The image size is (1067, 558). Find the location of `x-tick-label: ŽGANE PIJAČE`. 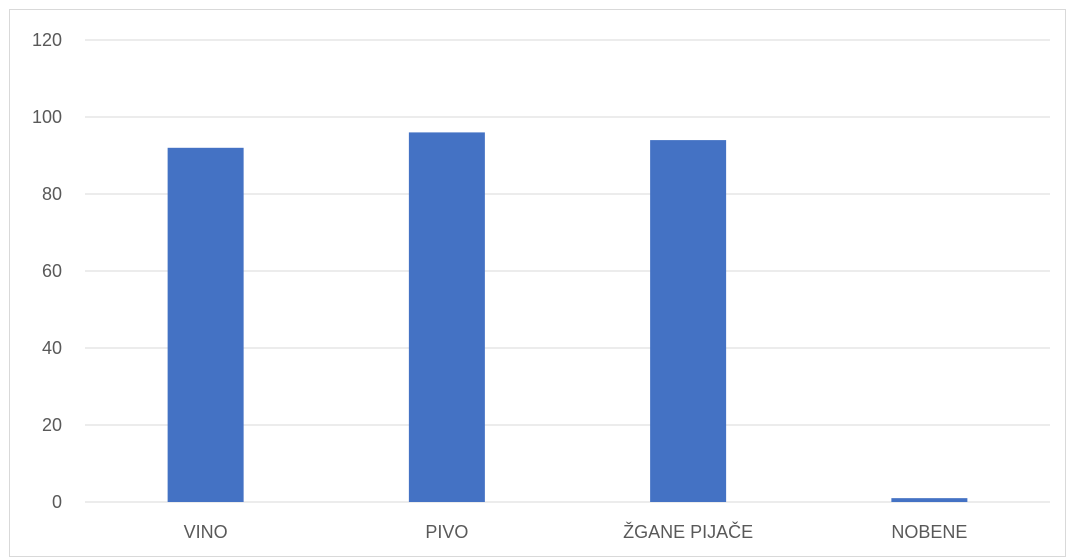

x-tick-label: ŽGANE PIJAČE is located at coordinates (688, 531).